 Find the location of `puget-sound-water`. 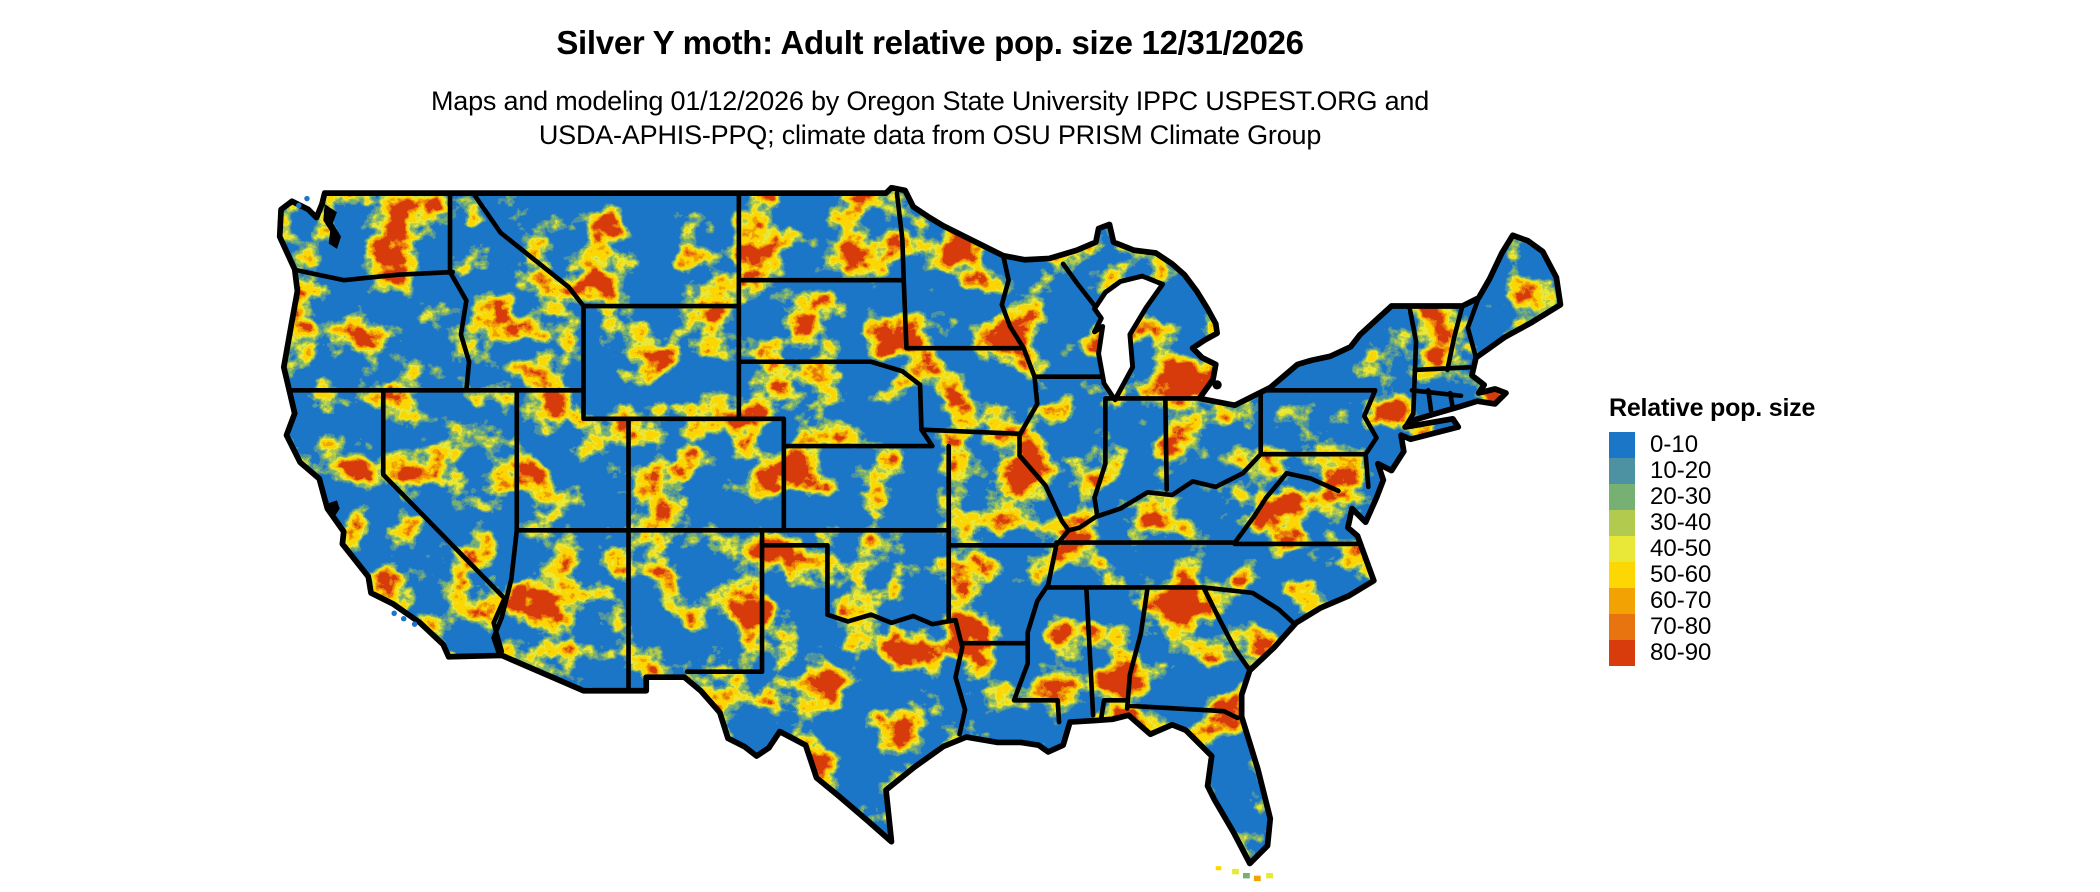

puget-sound-water is located at coordinates (332, 226).